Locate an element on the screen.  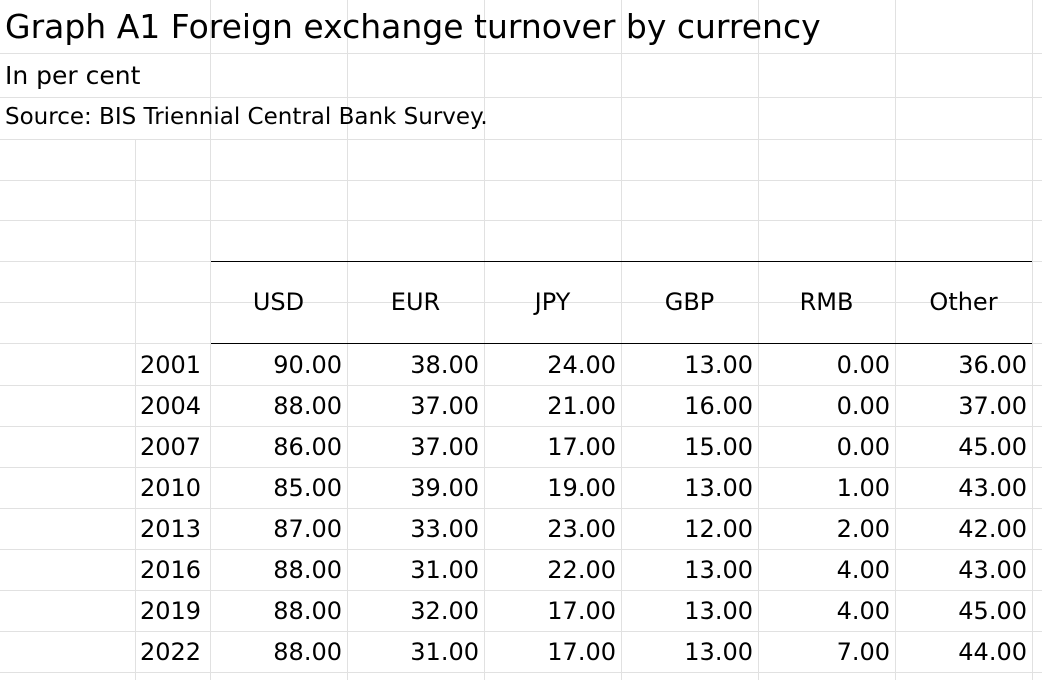
row-year-cell: 2007 is located at coordinates (171, 447).